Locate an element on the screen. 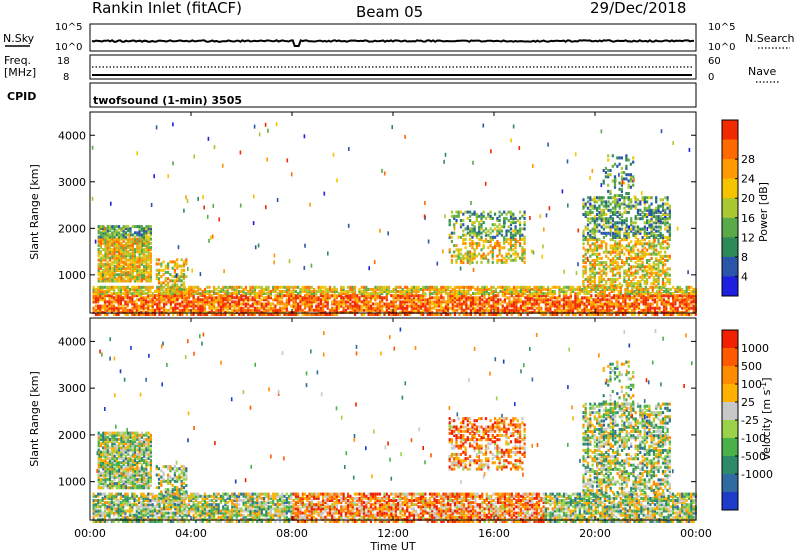  nsky-label: N.Sky is located at coordinates (19, 38).